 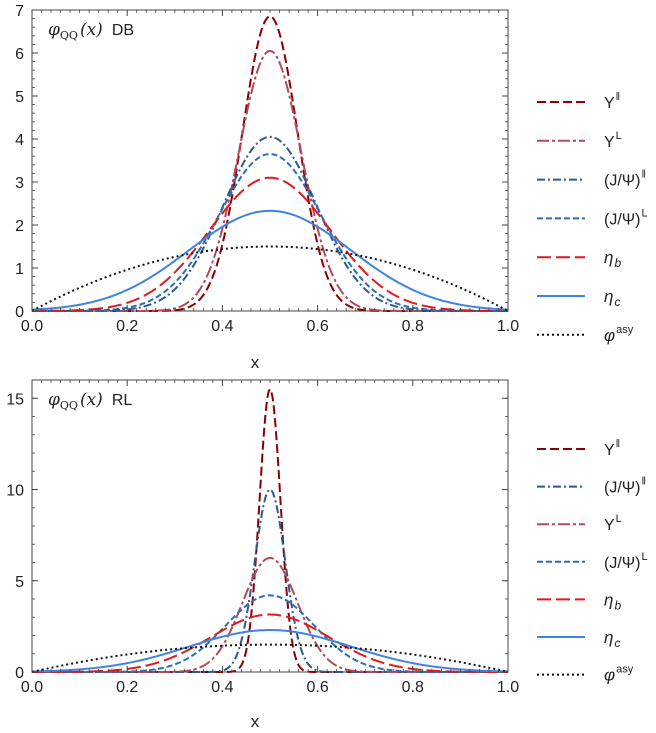 I want to click on y-tick-label: 15, so click(x=15, y=399).